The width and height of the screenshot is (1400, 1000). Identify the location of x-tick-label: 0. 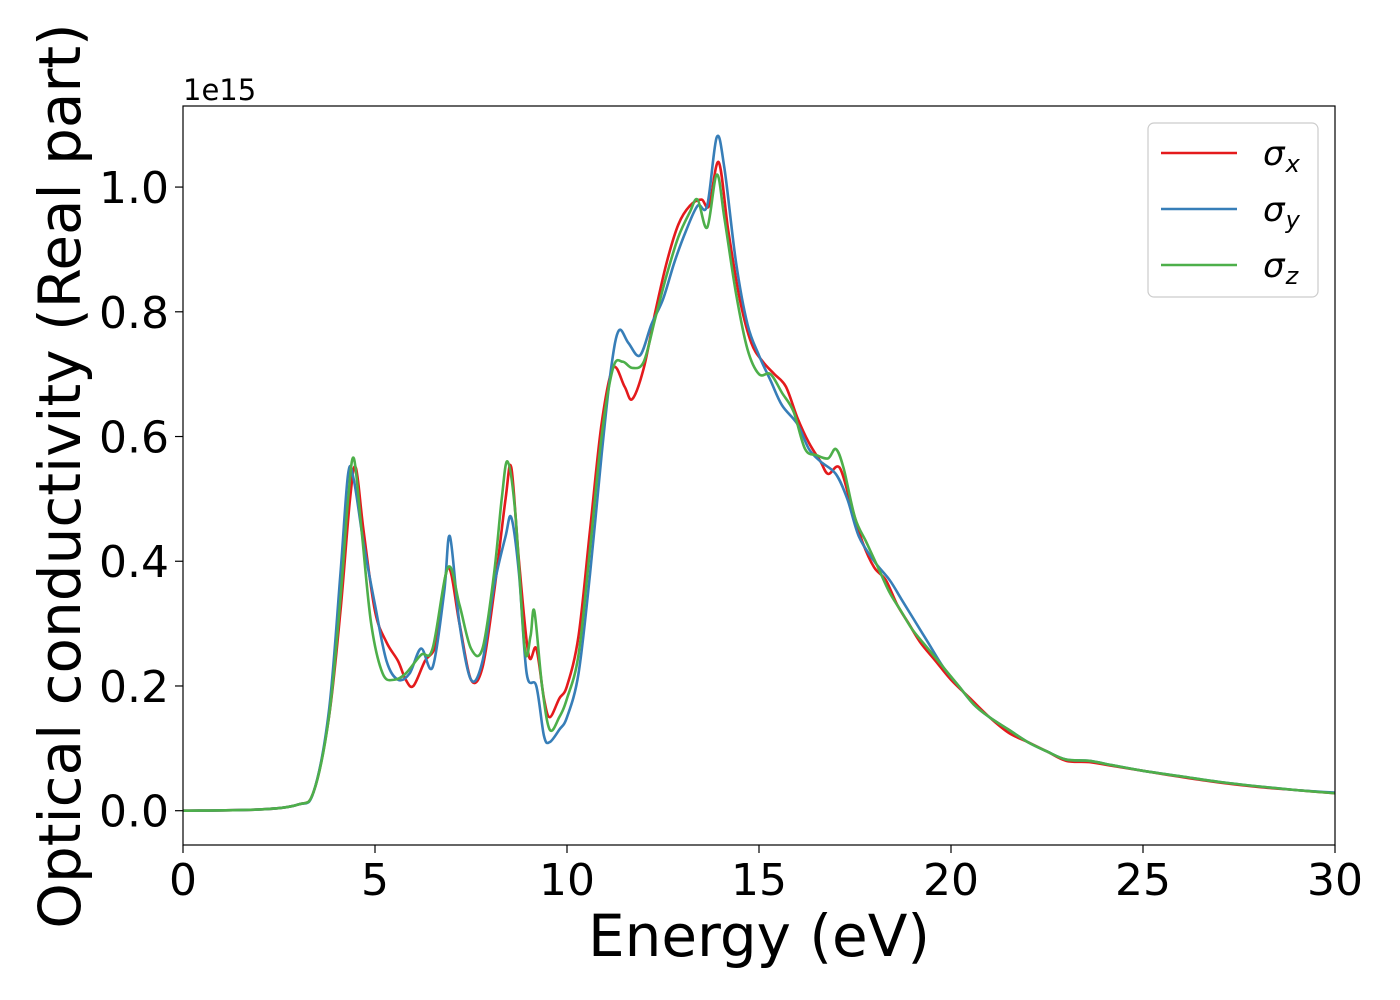
(183, 880).